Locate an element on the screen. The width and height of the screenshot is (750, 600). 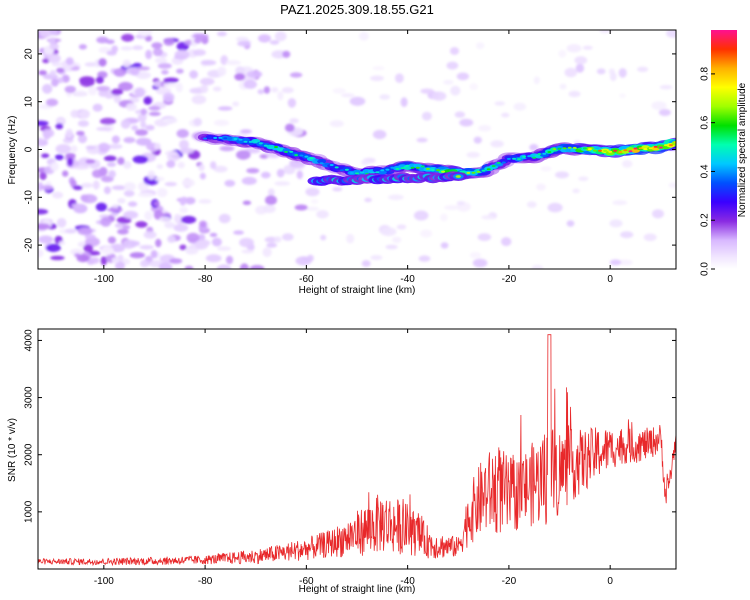
y-tick-label: 3000 is located at coordinates (29, 397).